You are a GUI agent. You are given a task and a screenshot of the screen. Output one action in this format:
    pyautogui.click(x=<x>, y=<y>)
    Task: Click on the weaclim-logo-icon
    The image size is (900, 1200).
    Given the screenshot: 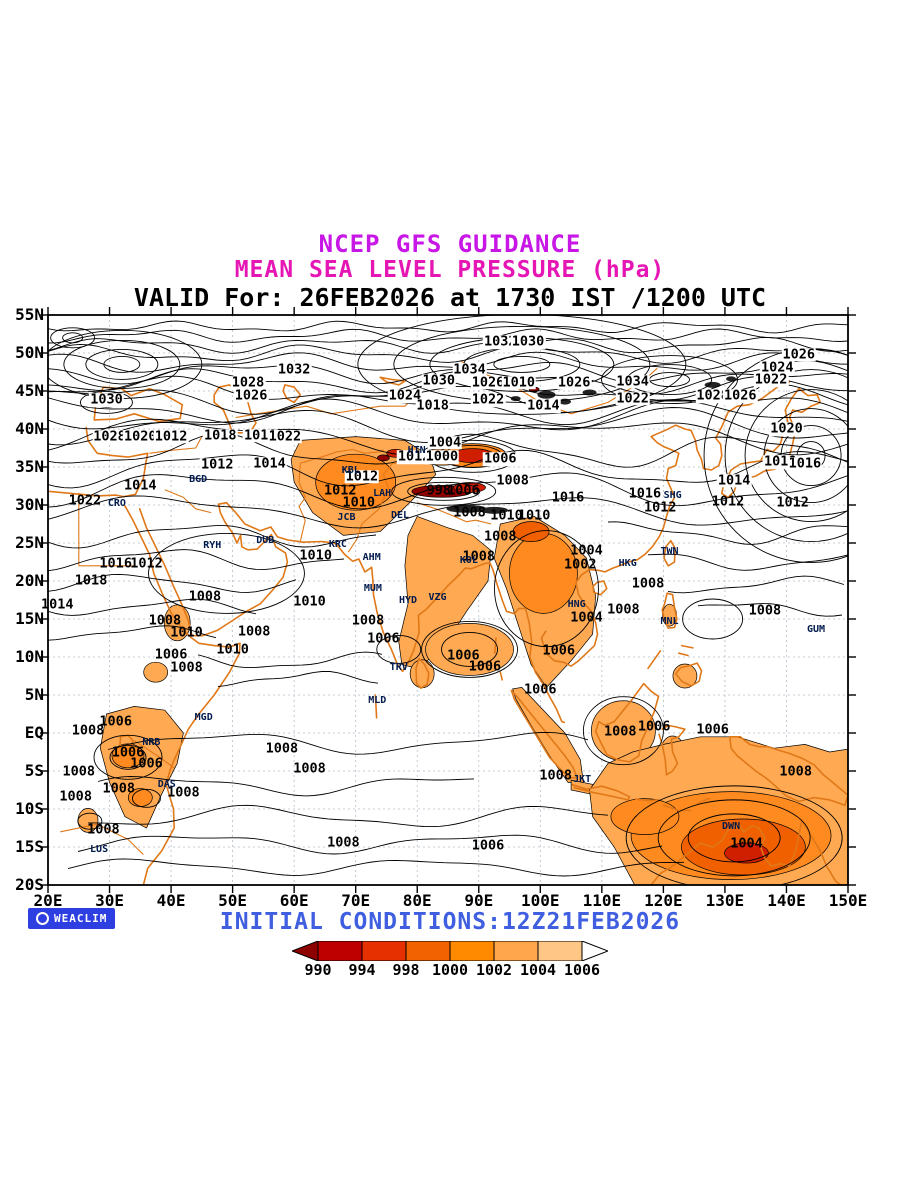 What is the action you would take?
    pyautogui.click(x=42, y=918)
    